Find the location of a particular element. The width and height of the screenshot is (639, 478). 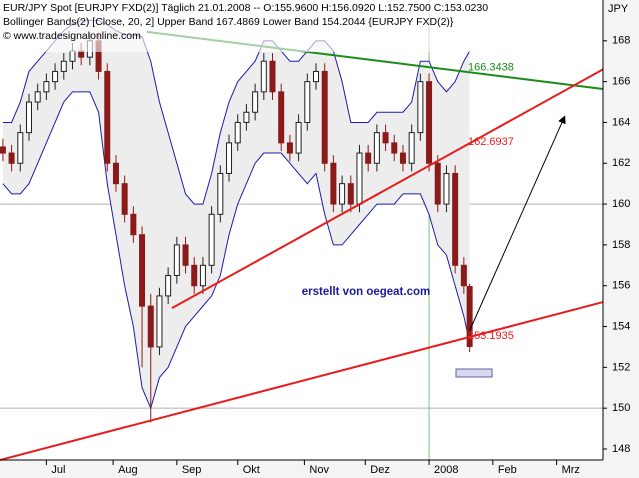

y-tick-label: 152 is located at coordinates (621, 367).